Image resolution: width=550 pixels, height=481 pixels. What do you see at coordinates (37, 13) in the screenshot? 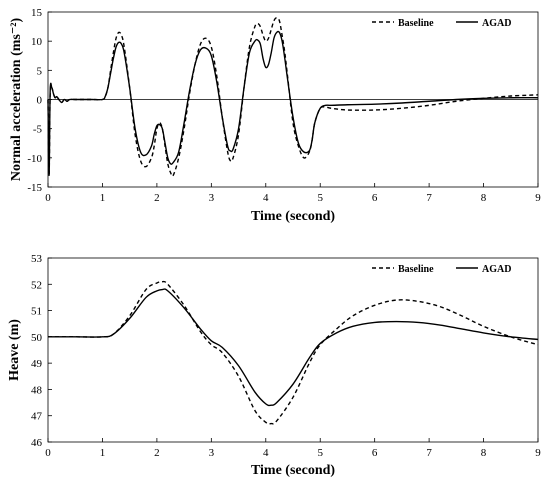
I see `y-tick-label: 15` at bounding box center [37, 13].